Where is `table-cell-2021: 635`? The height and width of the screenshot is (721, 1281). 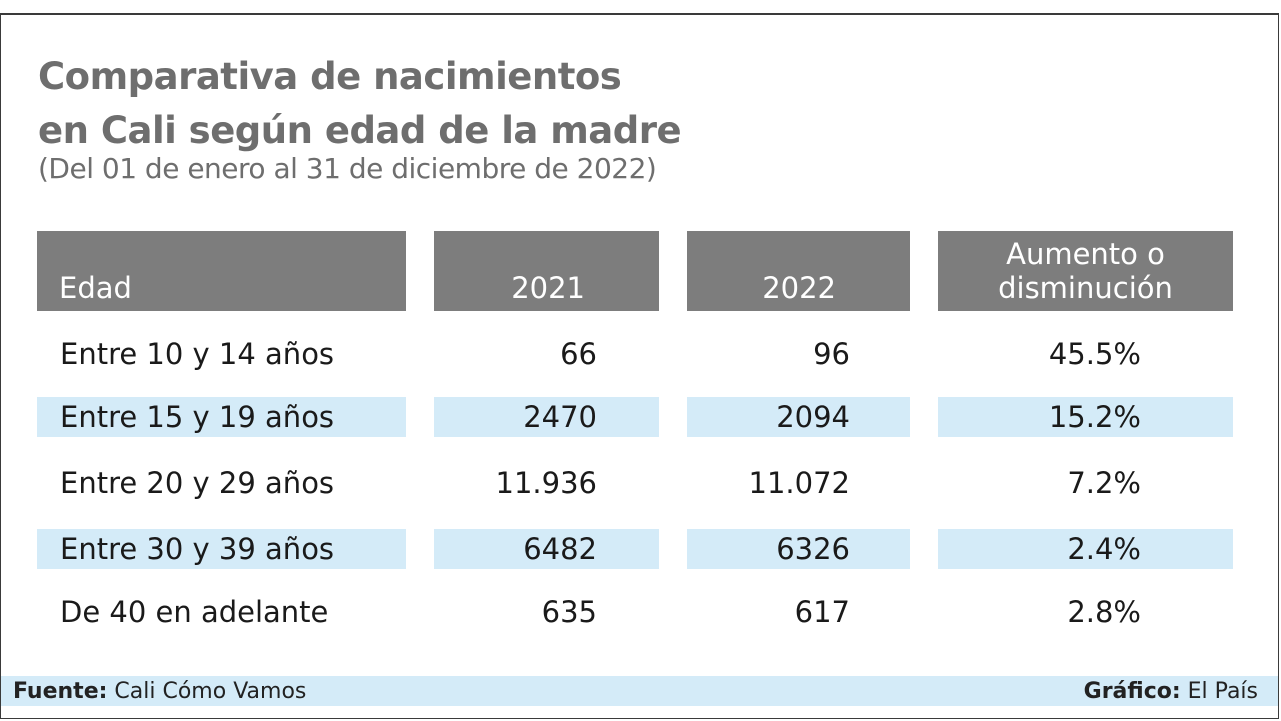 table-cell-2021: 635 is located at coordinates (569, 612).